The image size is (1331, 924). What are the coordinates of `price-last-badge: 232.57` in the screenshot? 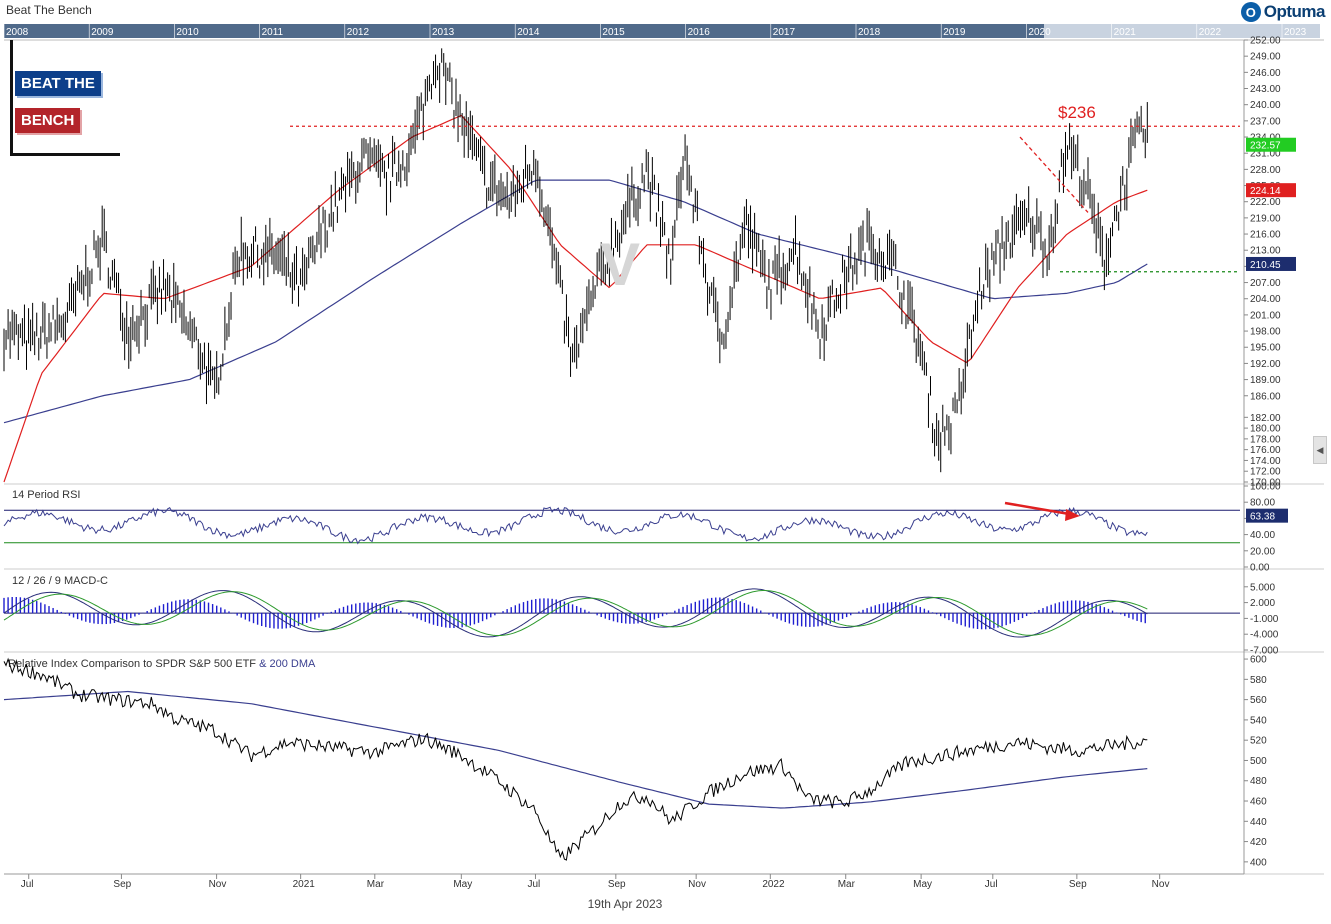 It's located at (1265, 146).